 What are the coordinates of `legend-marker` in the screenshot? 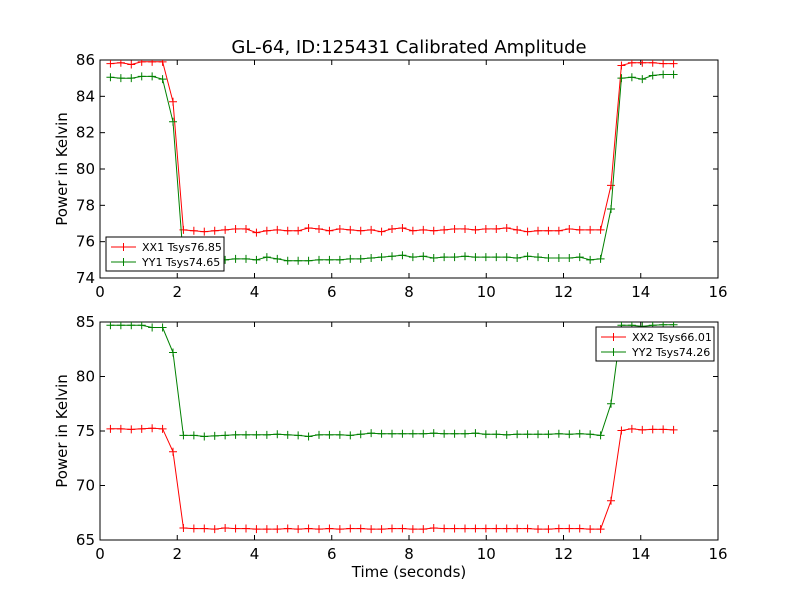 It's located at (123, 247).